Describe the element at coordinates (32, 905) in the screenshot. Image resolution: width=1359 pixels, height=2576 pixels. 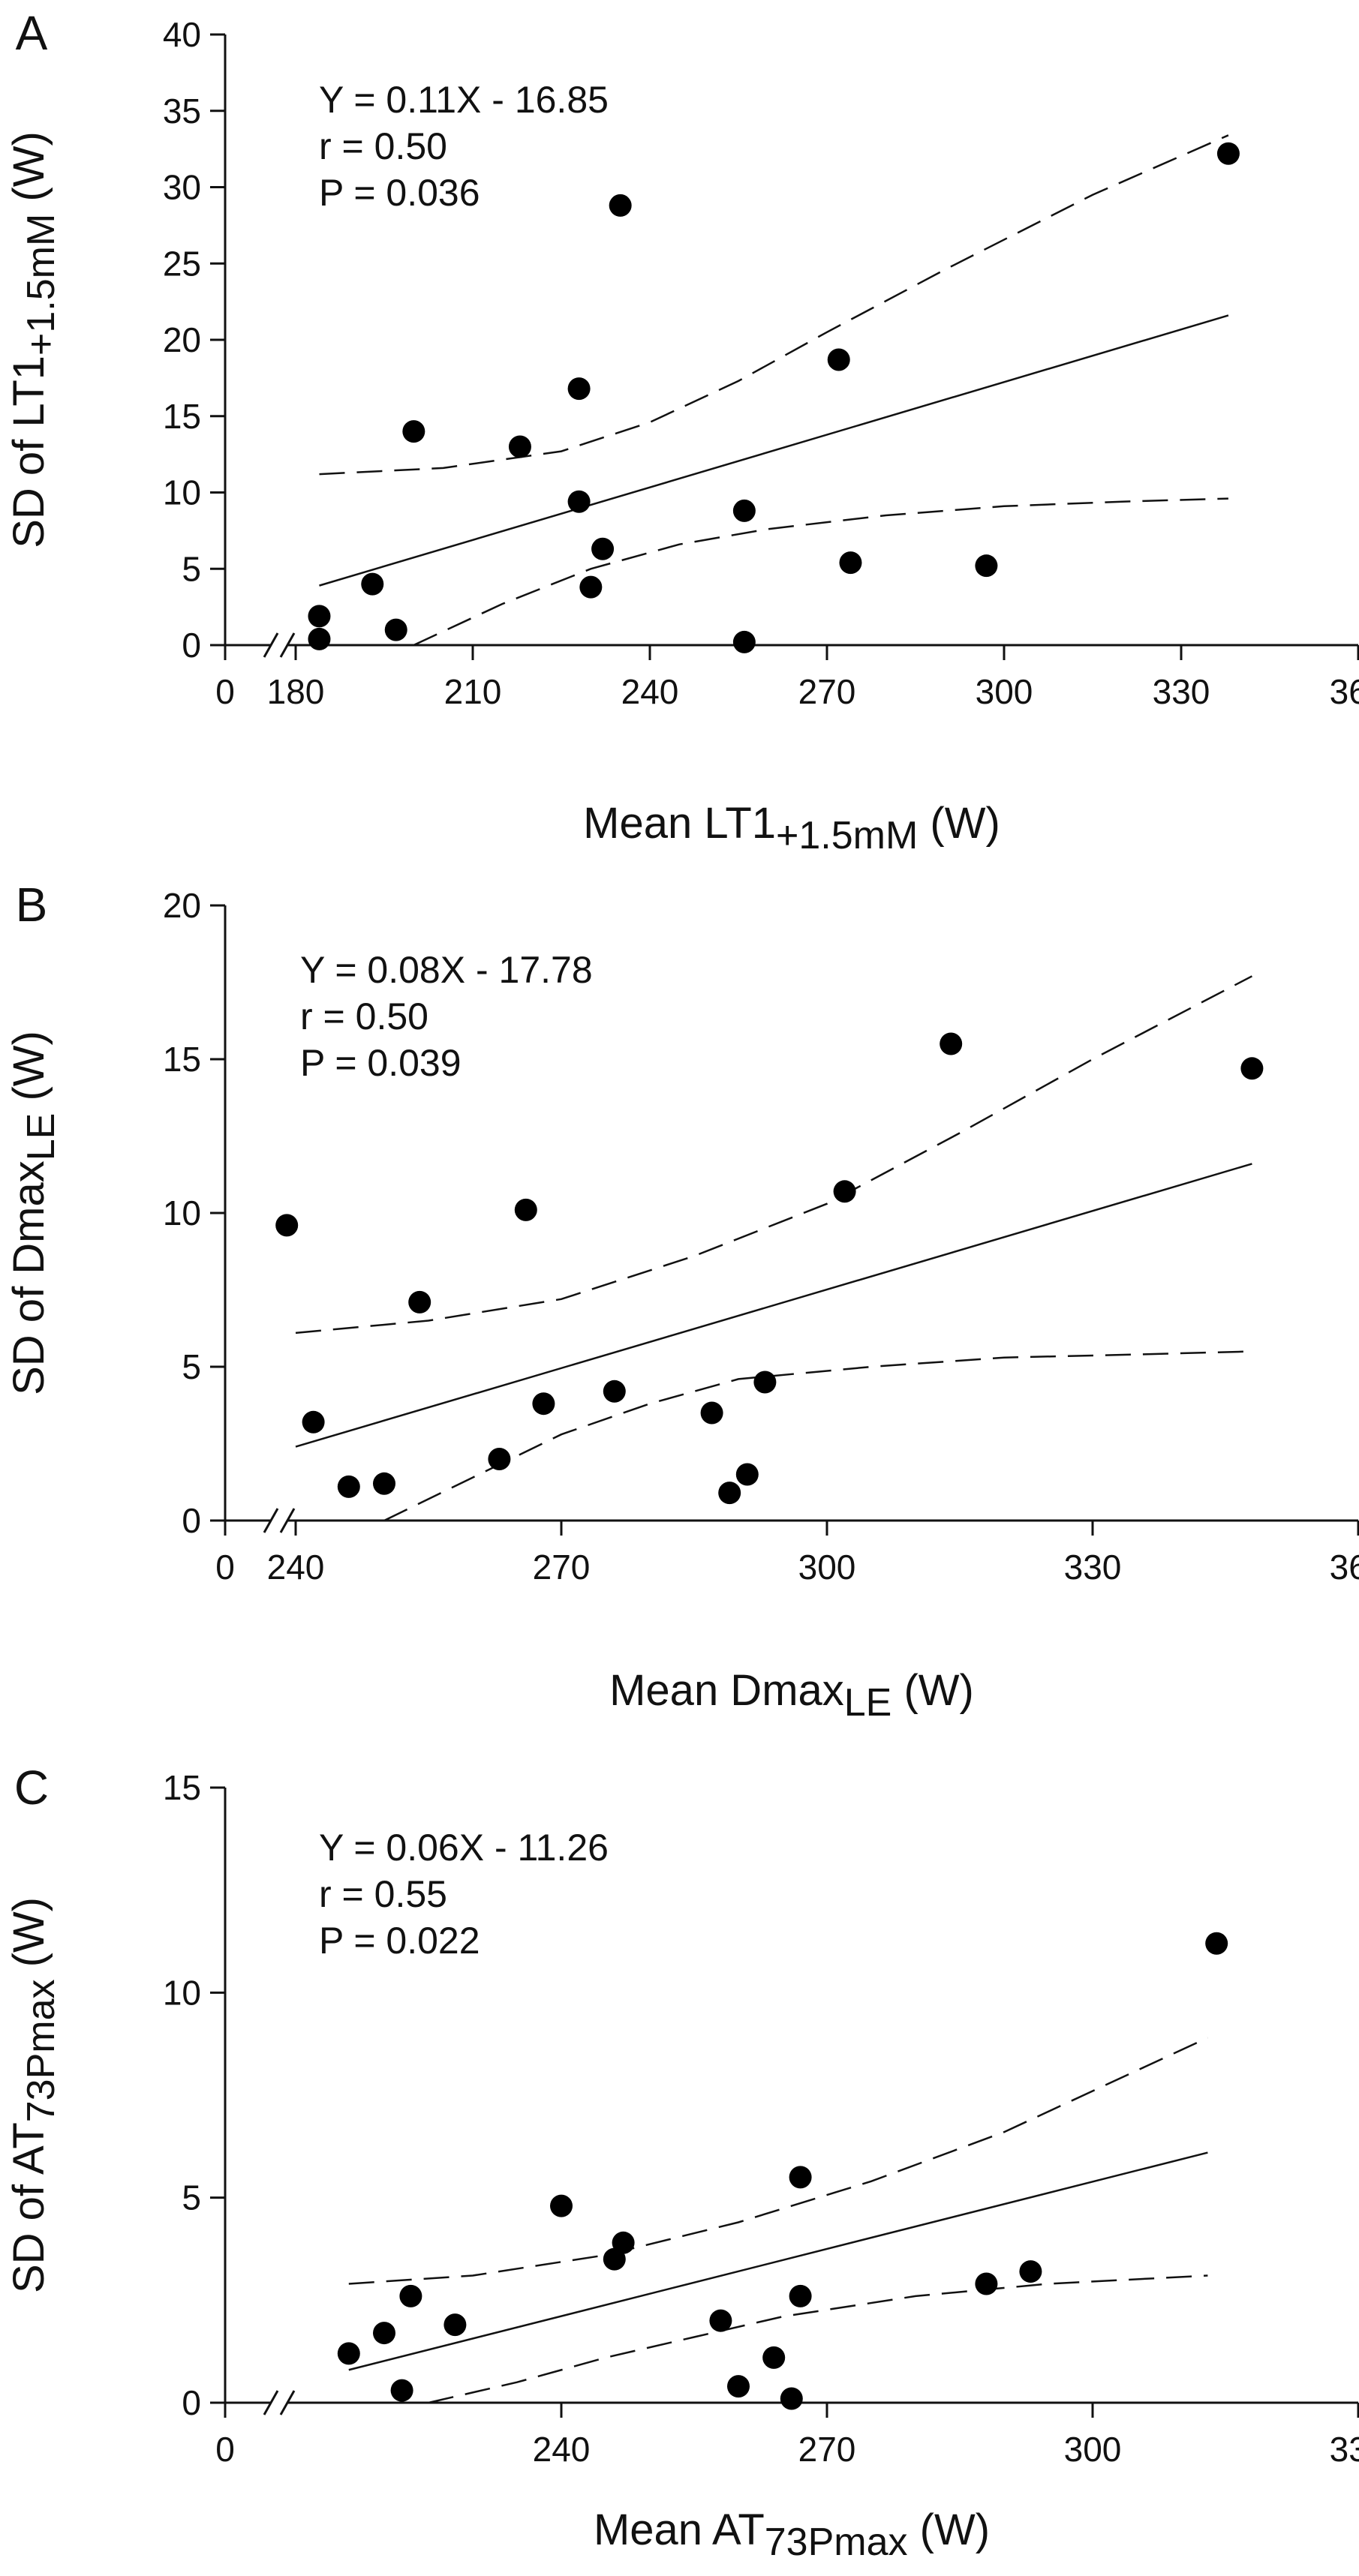
I see `panel-letter: B` at that location.